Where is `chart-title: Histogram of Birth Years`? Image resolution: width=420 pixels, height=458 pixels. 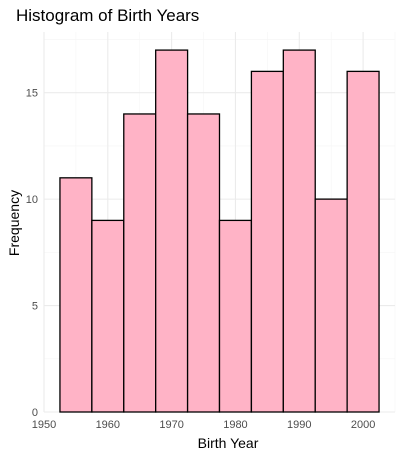 chart-title: Histogram of Birth Years is located at coordinates (107, 15).